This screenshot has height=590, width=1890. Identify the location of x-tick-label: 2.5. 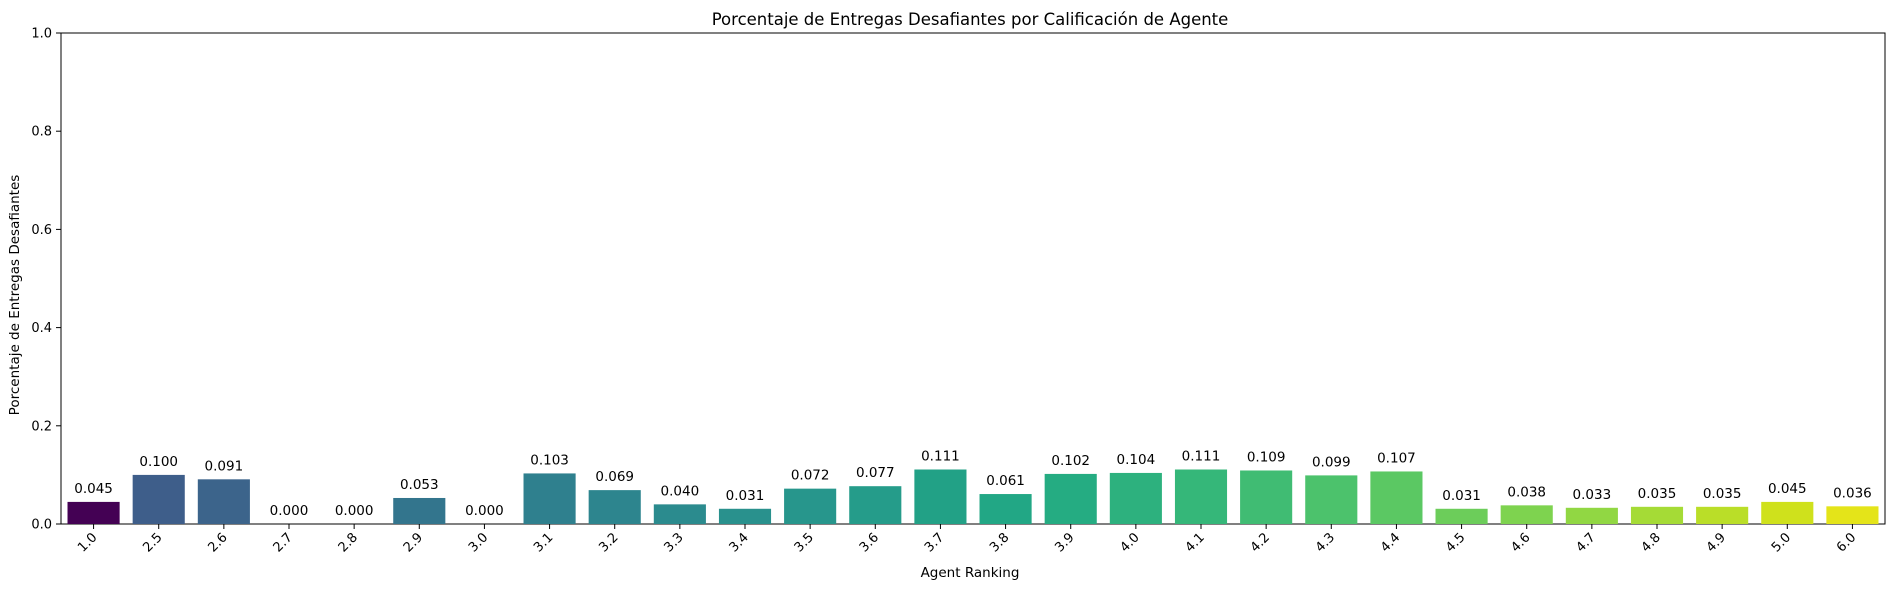
(152, 542).